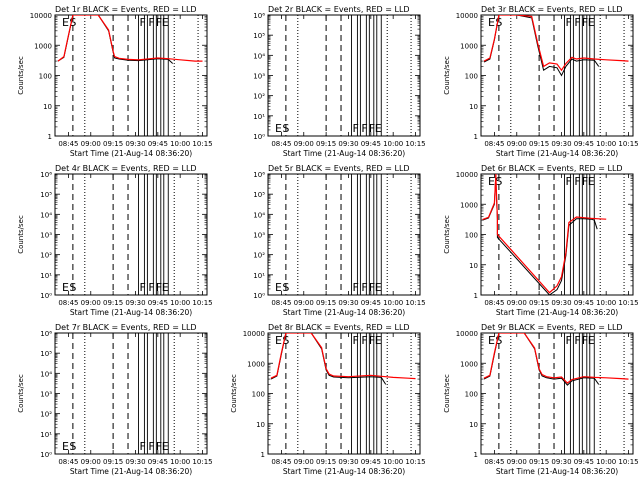 Image resolution: width=640 pixels, height=480 pixels. Describe the element at coordinates (126, 9) in the screenshot. I see `chart-title: Det 1r BLACK = Events, RED = LLD` at that location.